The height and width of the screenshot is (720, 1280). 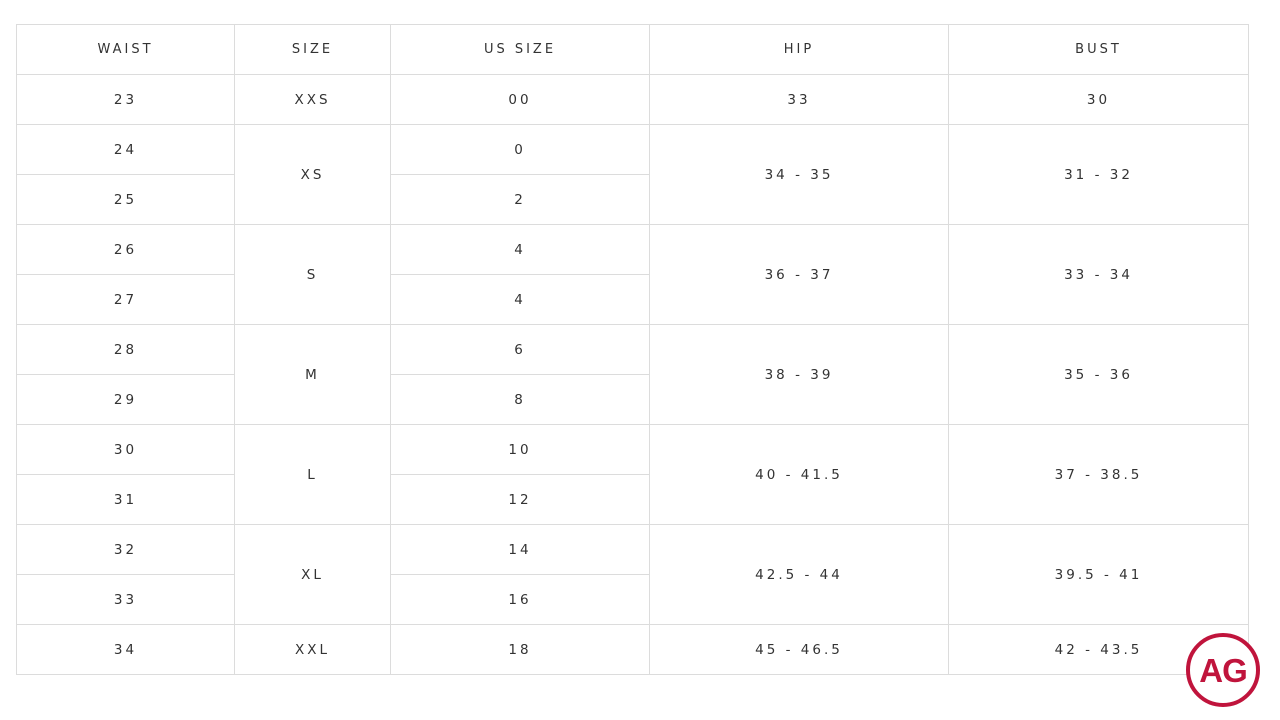 What do you see at coordinates (312, 474) in the screenshot?
I see `size-cell: L` at bounding box center [312, 474].